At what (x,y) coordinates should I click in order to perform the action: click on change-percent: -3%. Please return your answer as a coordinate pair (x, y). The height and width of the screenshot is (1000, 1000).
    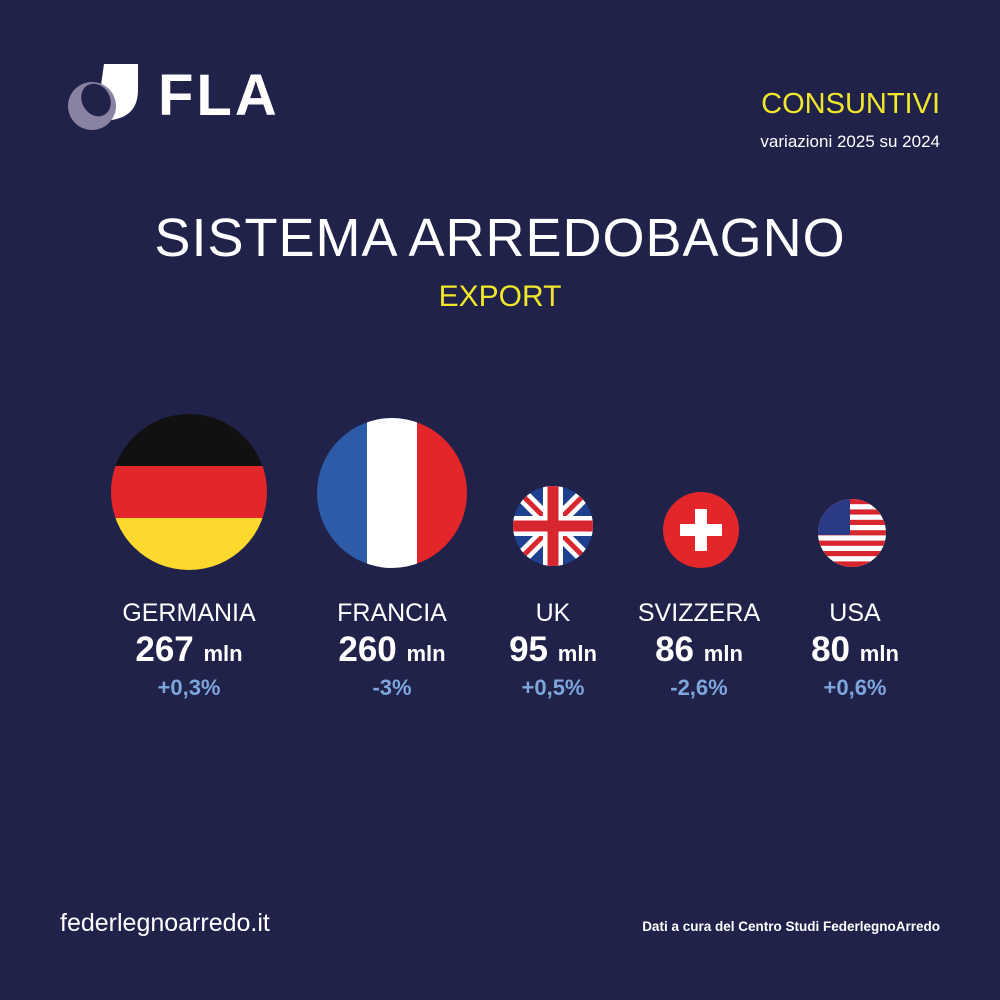
    Looking at the image, I should click on (392, 687).